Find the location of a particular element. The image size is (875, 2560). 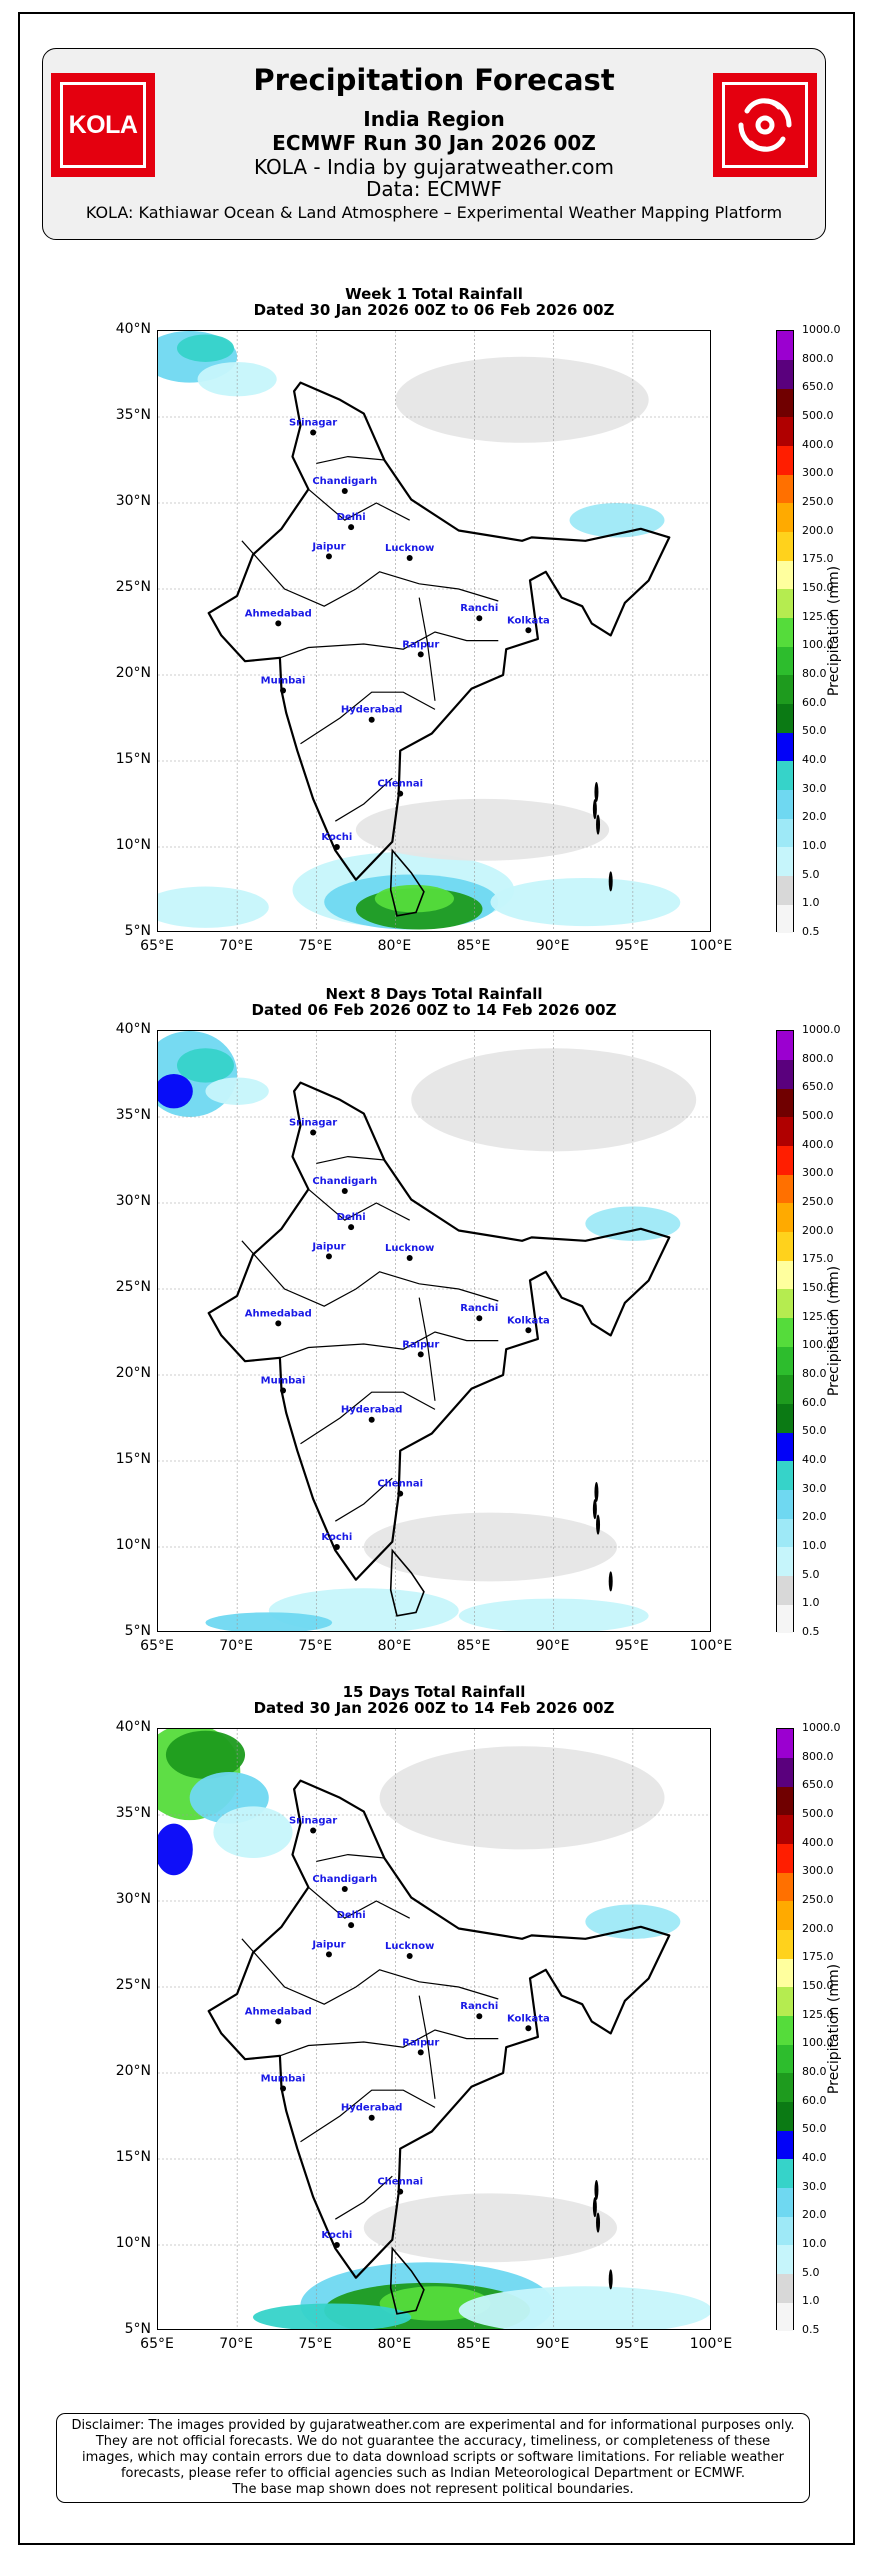

colorbar-level-label: 250.0 is located at coordinates (818, 501).